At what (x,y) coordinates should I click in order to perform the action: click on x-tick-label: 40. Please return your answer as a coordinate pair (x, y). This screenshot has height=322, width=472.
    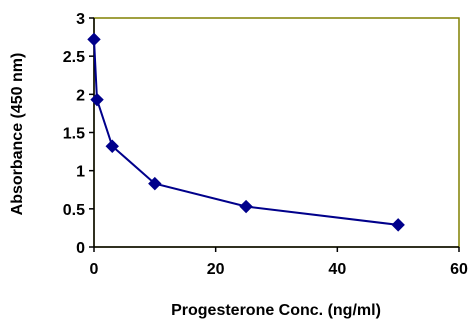
    Looking at the image, I should click on (337, 269).